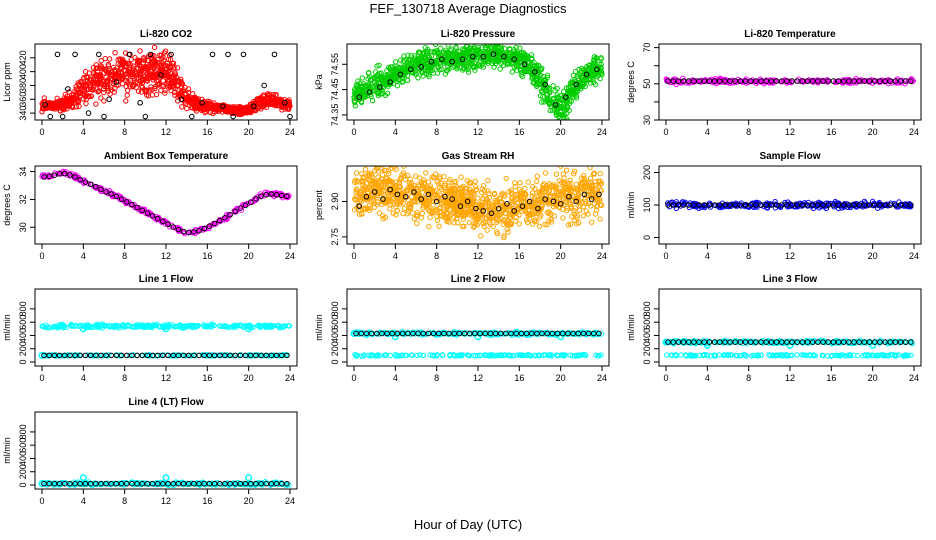 The image size is (936, 540). I want to click on x-tick-label: 16, so click(207, 378).